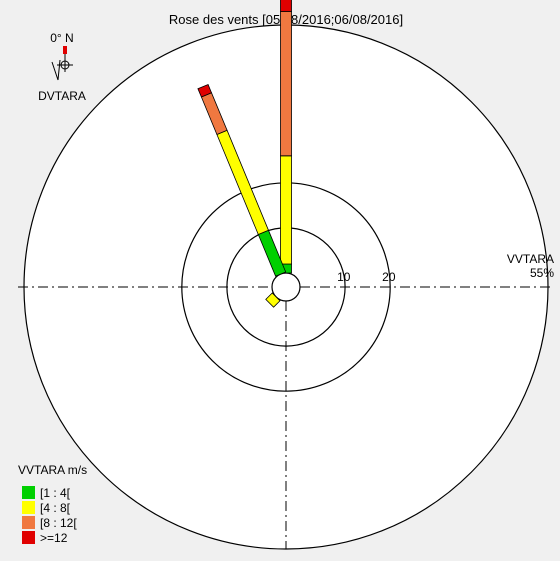 This screenshot has width=560, height=561. I want to click on north-indicator: 0° N DVTARA, so click(62, 67).